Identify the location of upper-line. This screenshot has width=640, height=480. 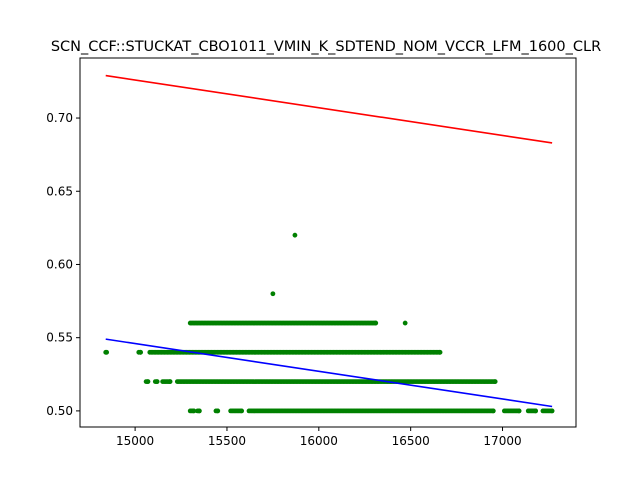
(329, 109).